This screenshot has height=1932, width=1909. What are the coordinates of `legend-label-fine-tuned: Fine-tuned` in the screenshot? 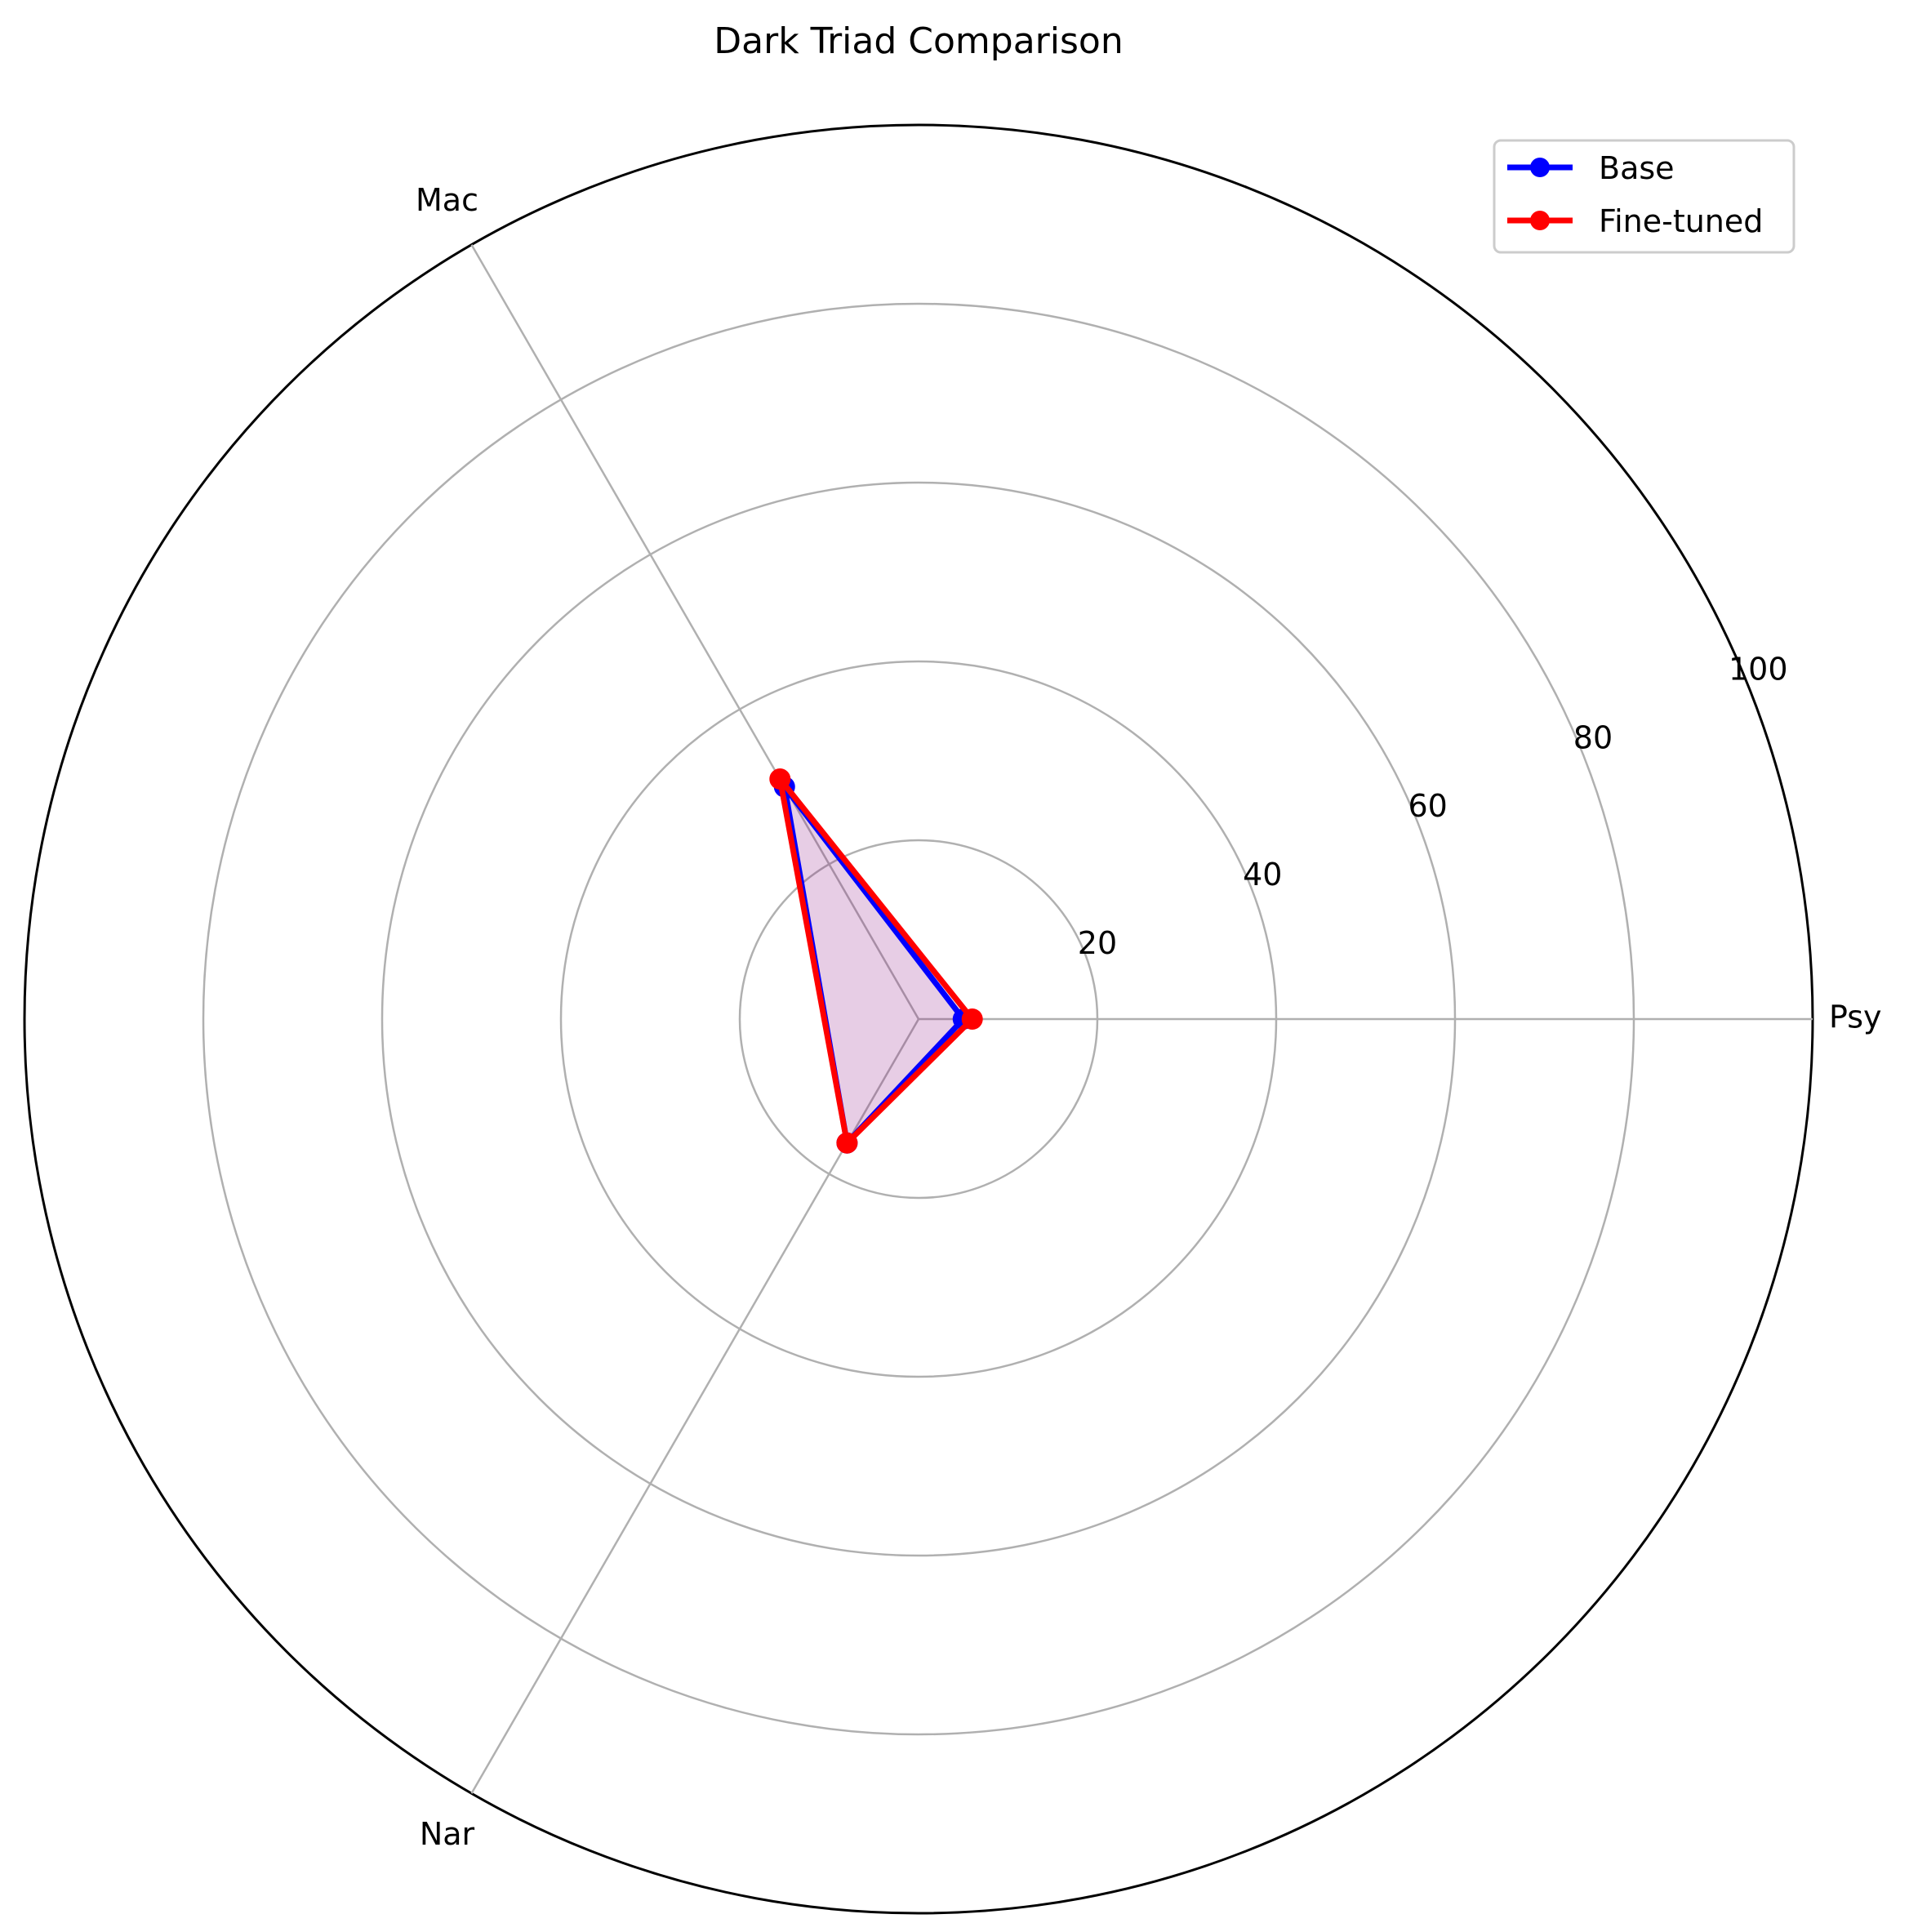 It's located at (1681, 221).